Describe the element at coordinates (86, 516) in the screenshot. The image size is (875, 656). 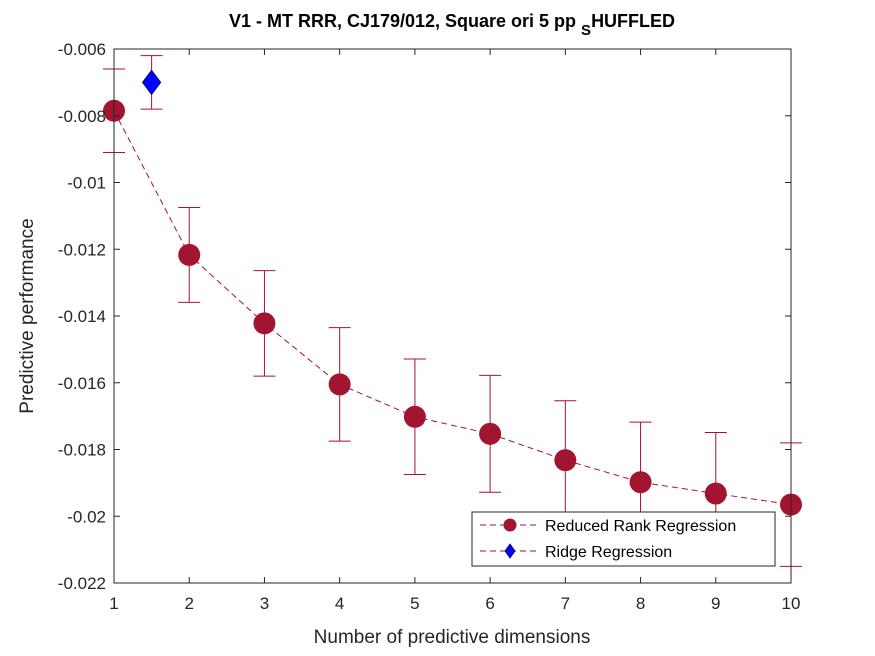
I see `y-tick-label: -0.02` at that location.